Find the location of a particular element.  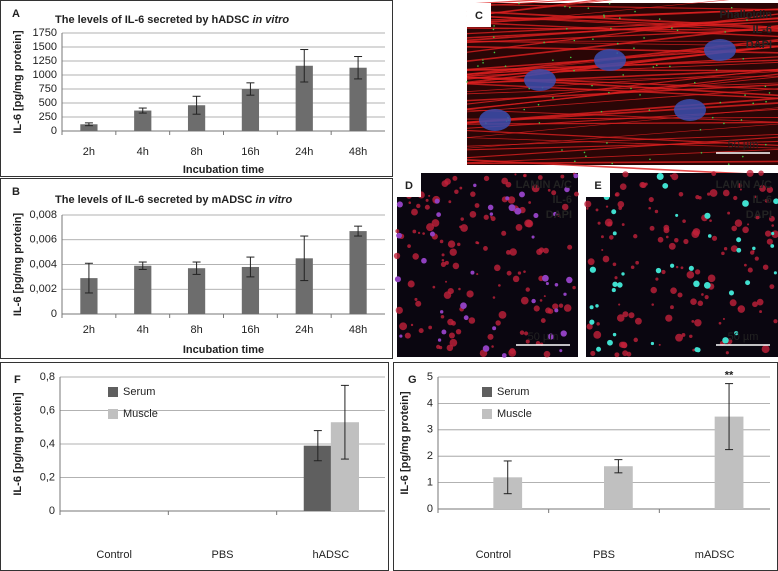

x-tick-label: hADSC is located at coordinates (330, 555).